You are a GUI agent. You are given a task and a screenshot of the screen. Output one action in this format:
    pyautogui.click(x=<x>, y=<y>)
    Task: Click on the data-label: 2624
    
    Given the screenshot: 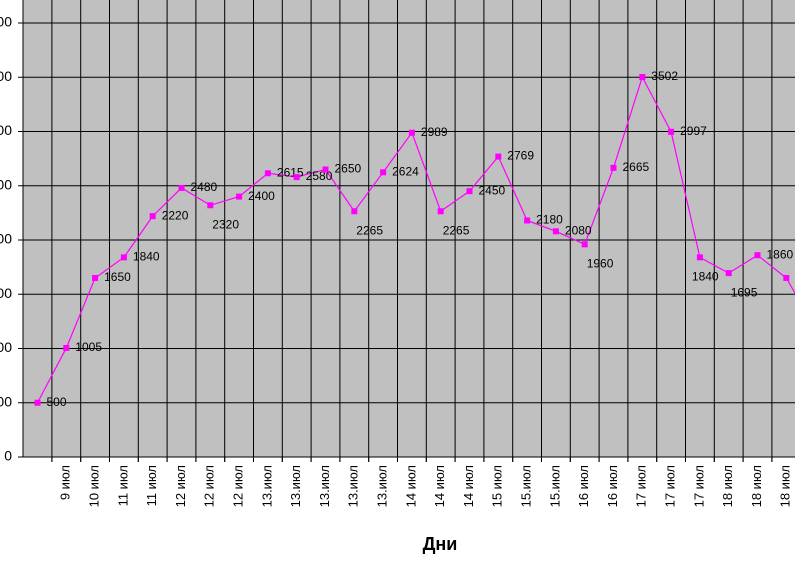 What is the action you would take?
    pyautogui.click(x=405, y=171)
    